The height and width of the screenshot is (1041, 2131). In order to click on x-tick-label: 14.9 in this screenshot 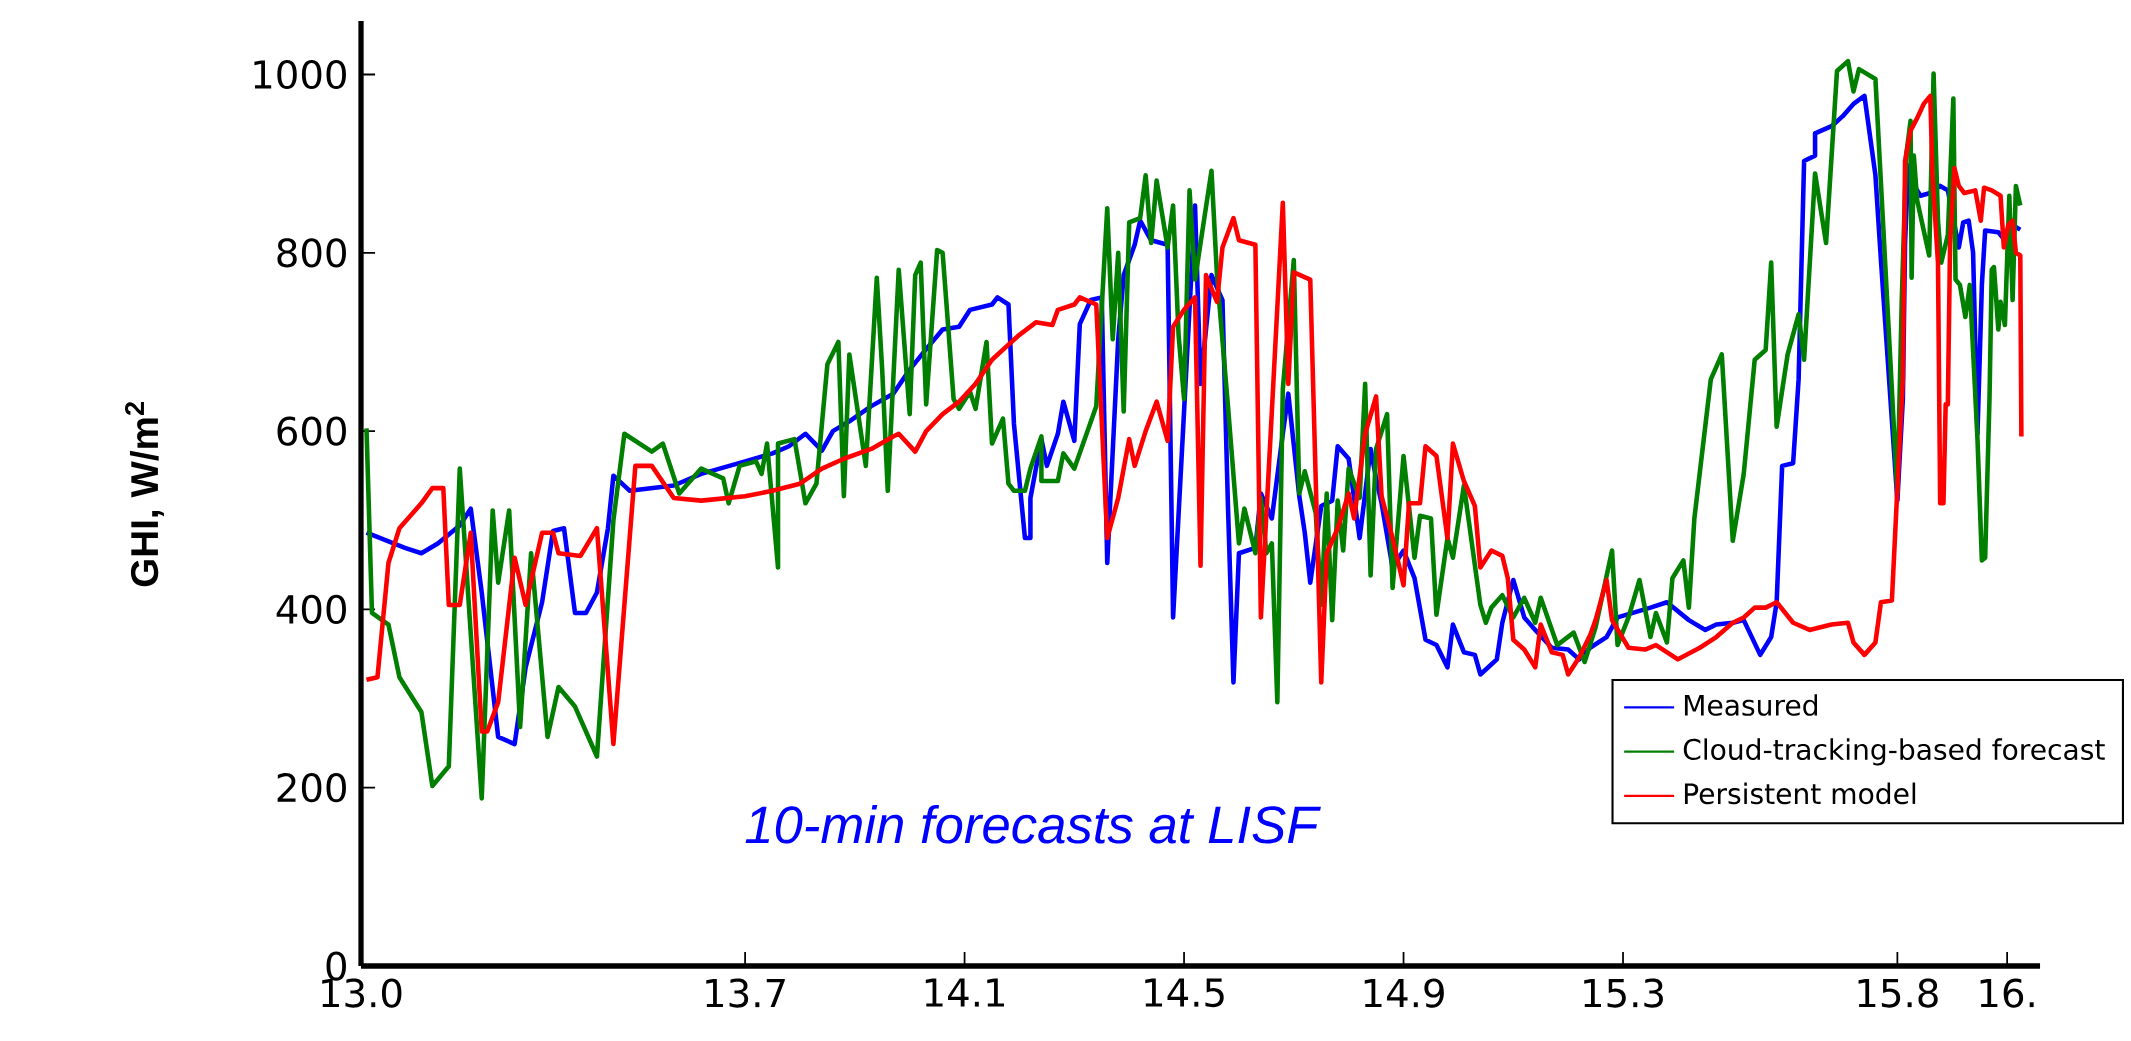, I will do `click(1404, 993)`.